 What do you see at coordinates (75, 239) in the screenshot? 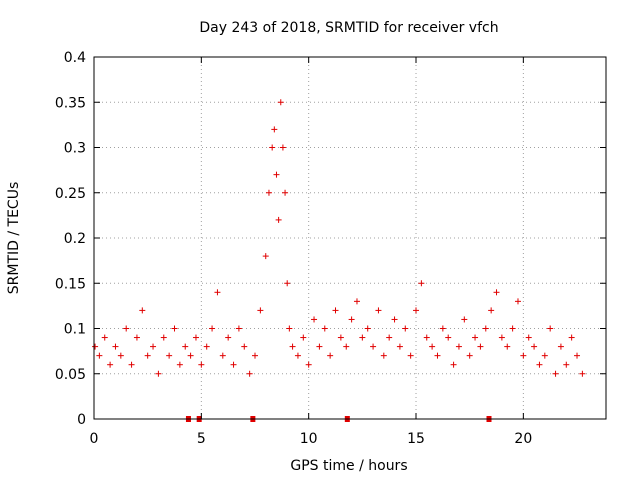
I see `y-tick-label: 0.2` at bounding box center [75, 239].